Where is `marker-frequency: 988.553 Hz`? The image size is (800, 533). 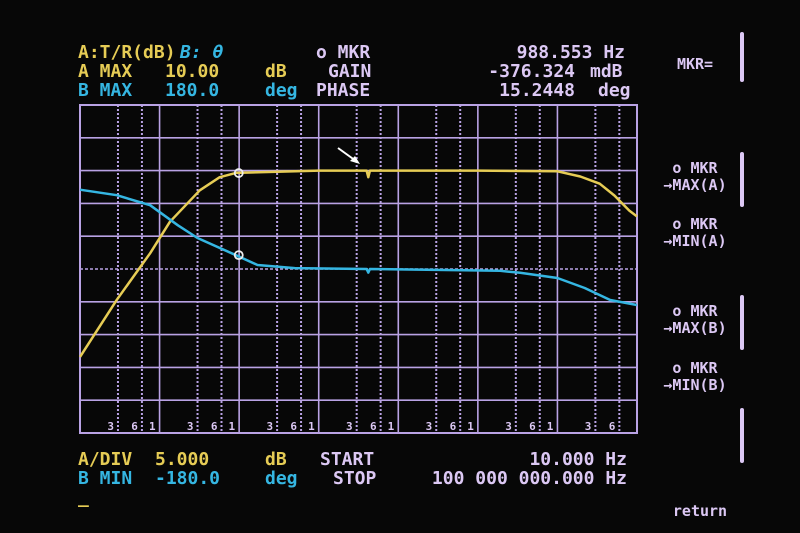
marker-frequency: 988.553 Hz is located at coordinates (570, 52).